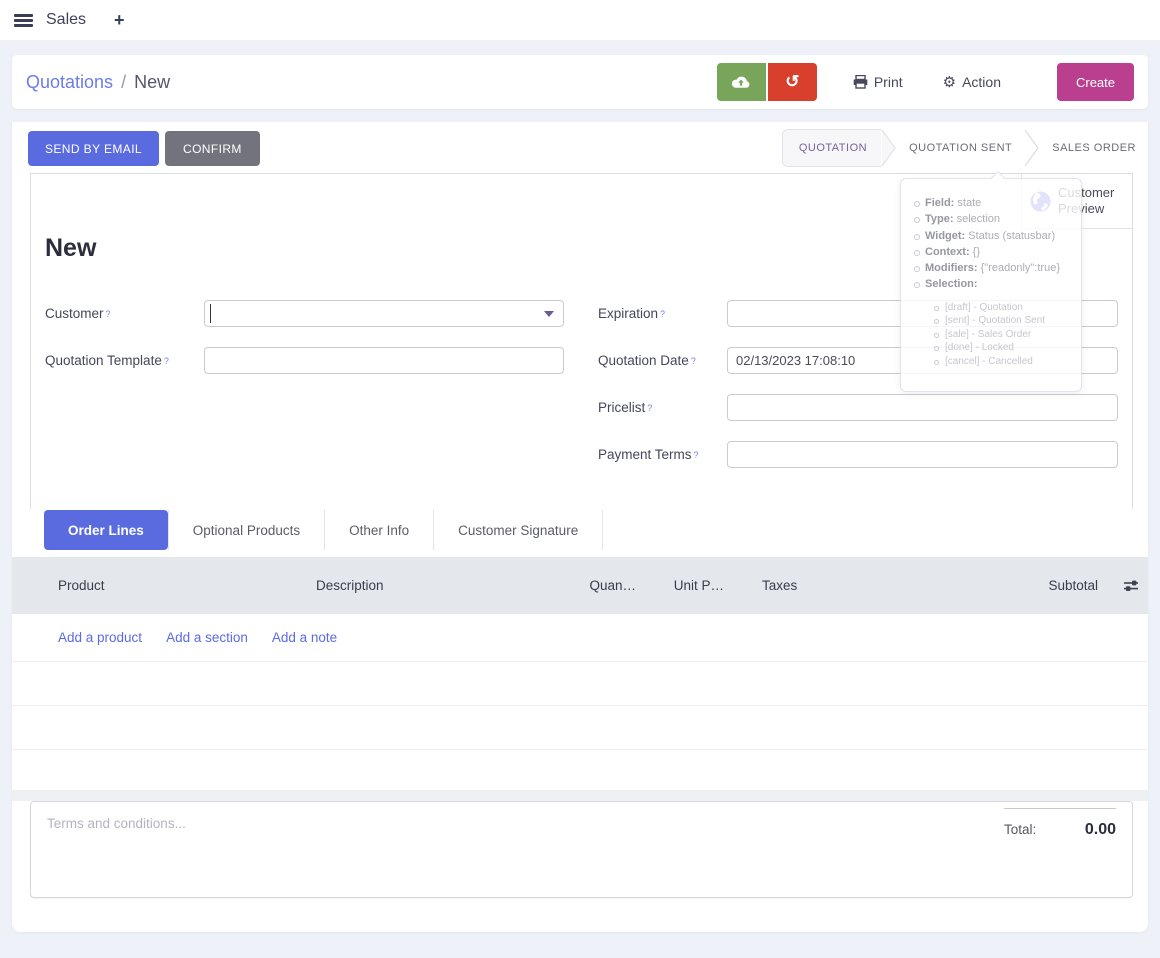 The height and width of the screenshot is (958, 1160). I want to click on field-label-quotation-date: Quotation Date?, so click(647, 360).